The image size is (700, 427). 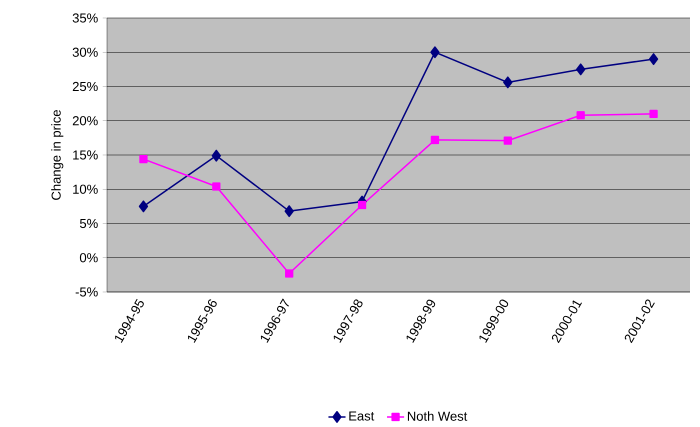 I want to click on y-tick-label: -5%, so click(x=87, y=292).